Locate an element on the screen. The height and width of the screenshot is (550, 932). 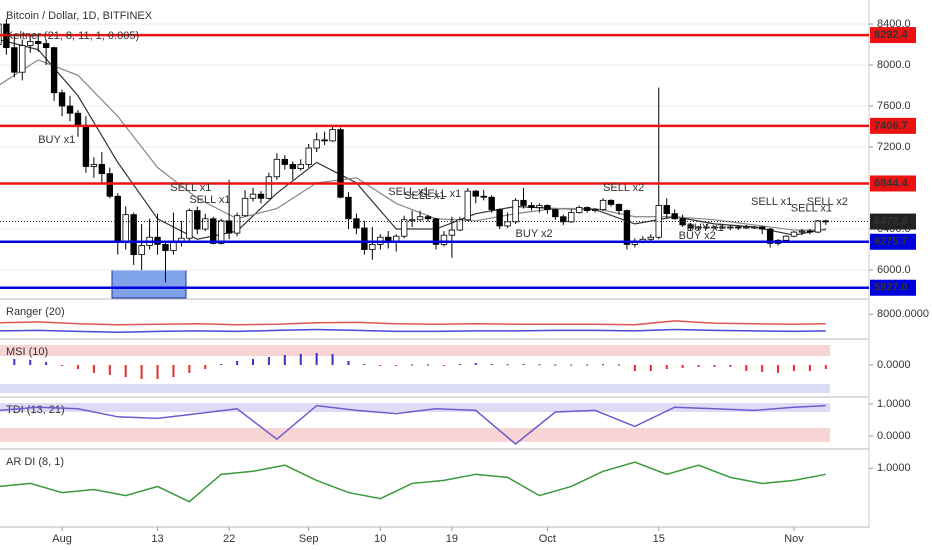
tdi-lower-band is located at coordinates (415, 435).